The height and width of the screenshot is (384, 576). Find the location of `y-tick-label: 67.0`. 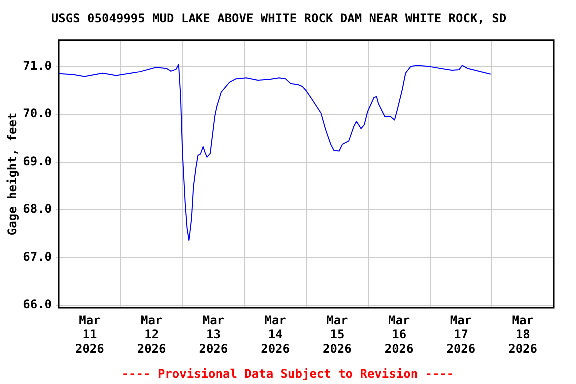

y-tick-label: 67.0 is located at coordinates (37, 257).